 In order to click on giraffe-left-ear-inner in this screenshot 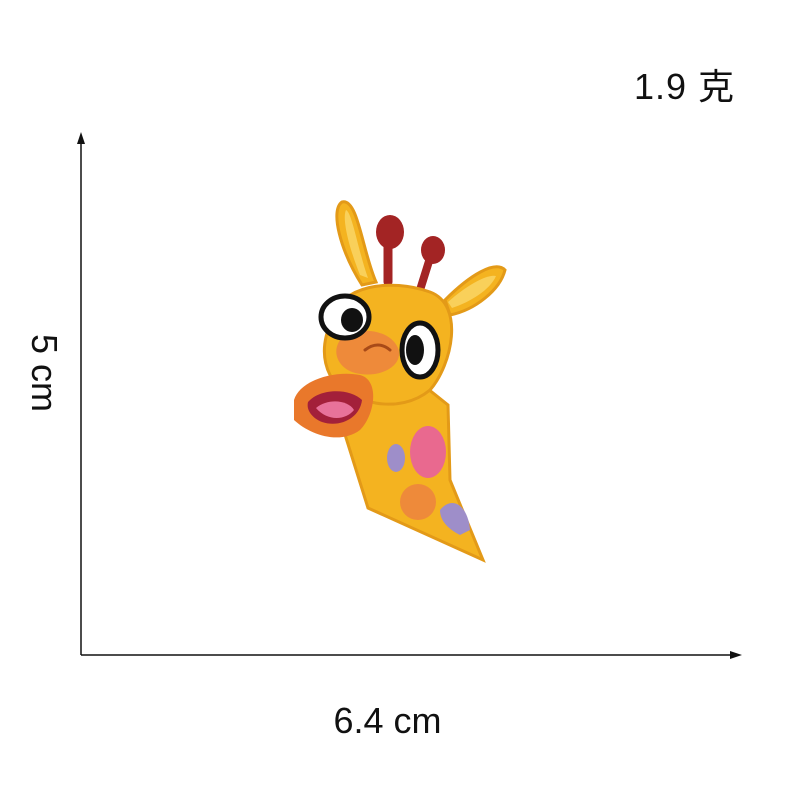, I will do `click(356, 244)`.